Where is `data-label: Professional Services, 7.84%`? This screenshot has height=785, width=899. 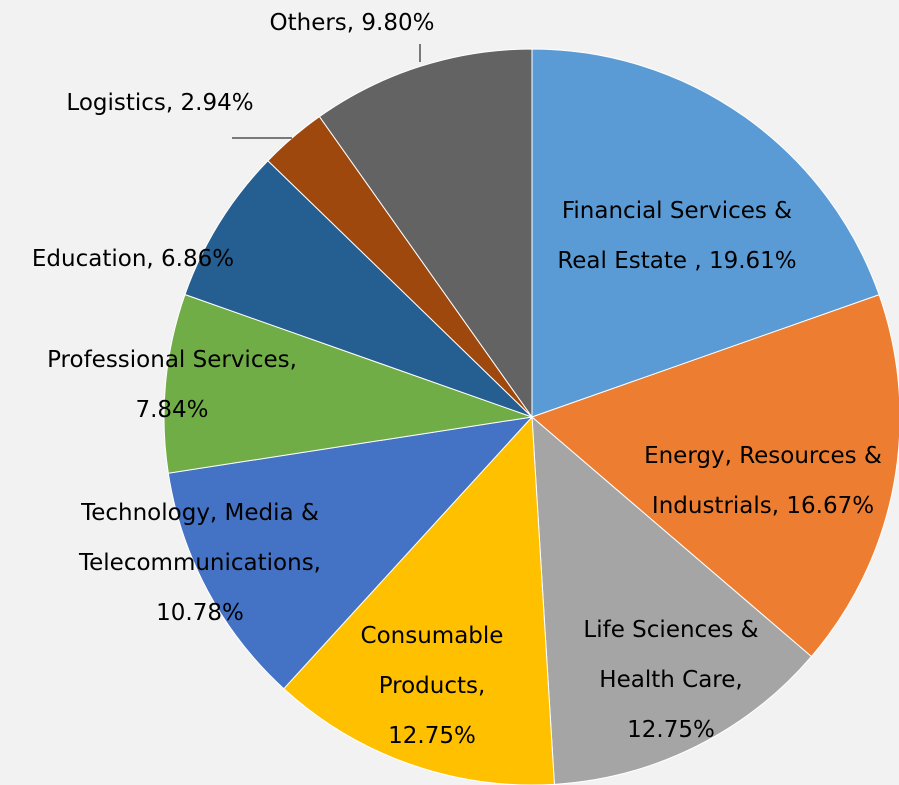 data-label: Professional Services, 7.84% is located at coordinates (172, 385).